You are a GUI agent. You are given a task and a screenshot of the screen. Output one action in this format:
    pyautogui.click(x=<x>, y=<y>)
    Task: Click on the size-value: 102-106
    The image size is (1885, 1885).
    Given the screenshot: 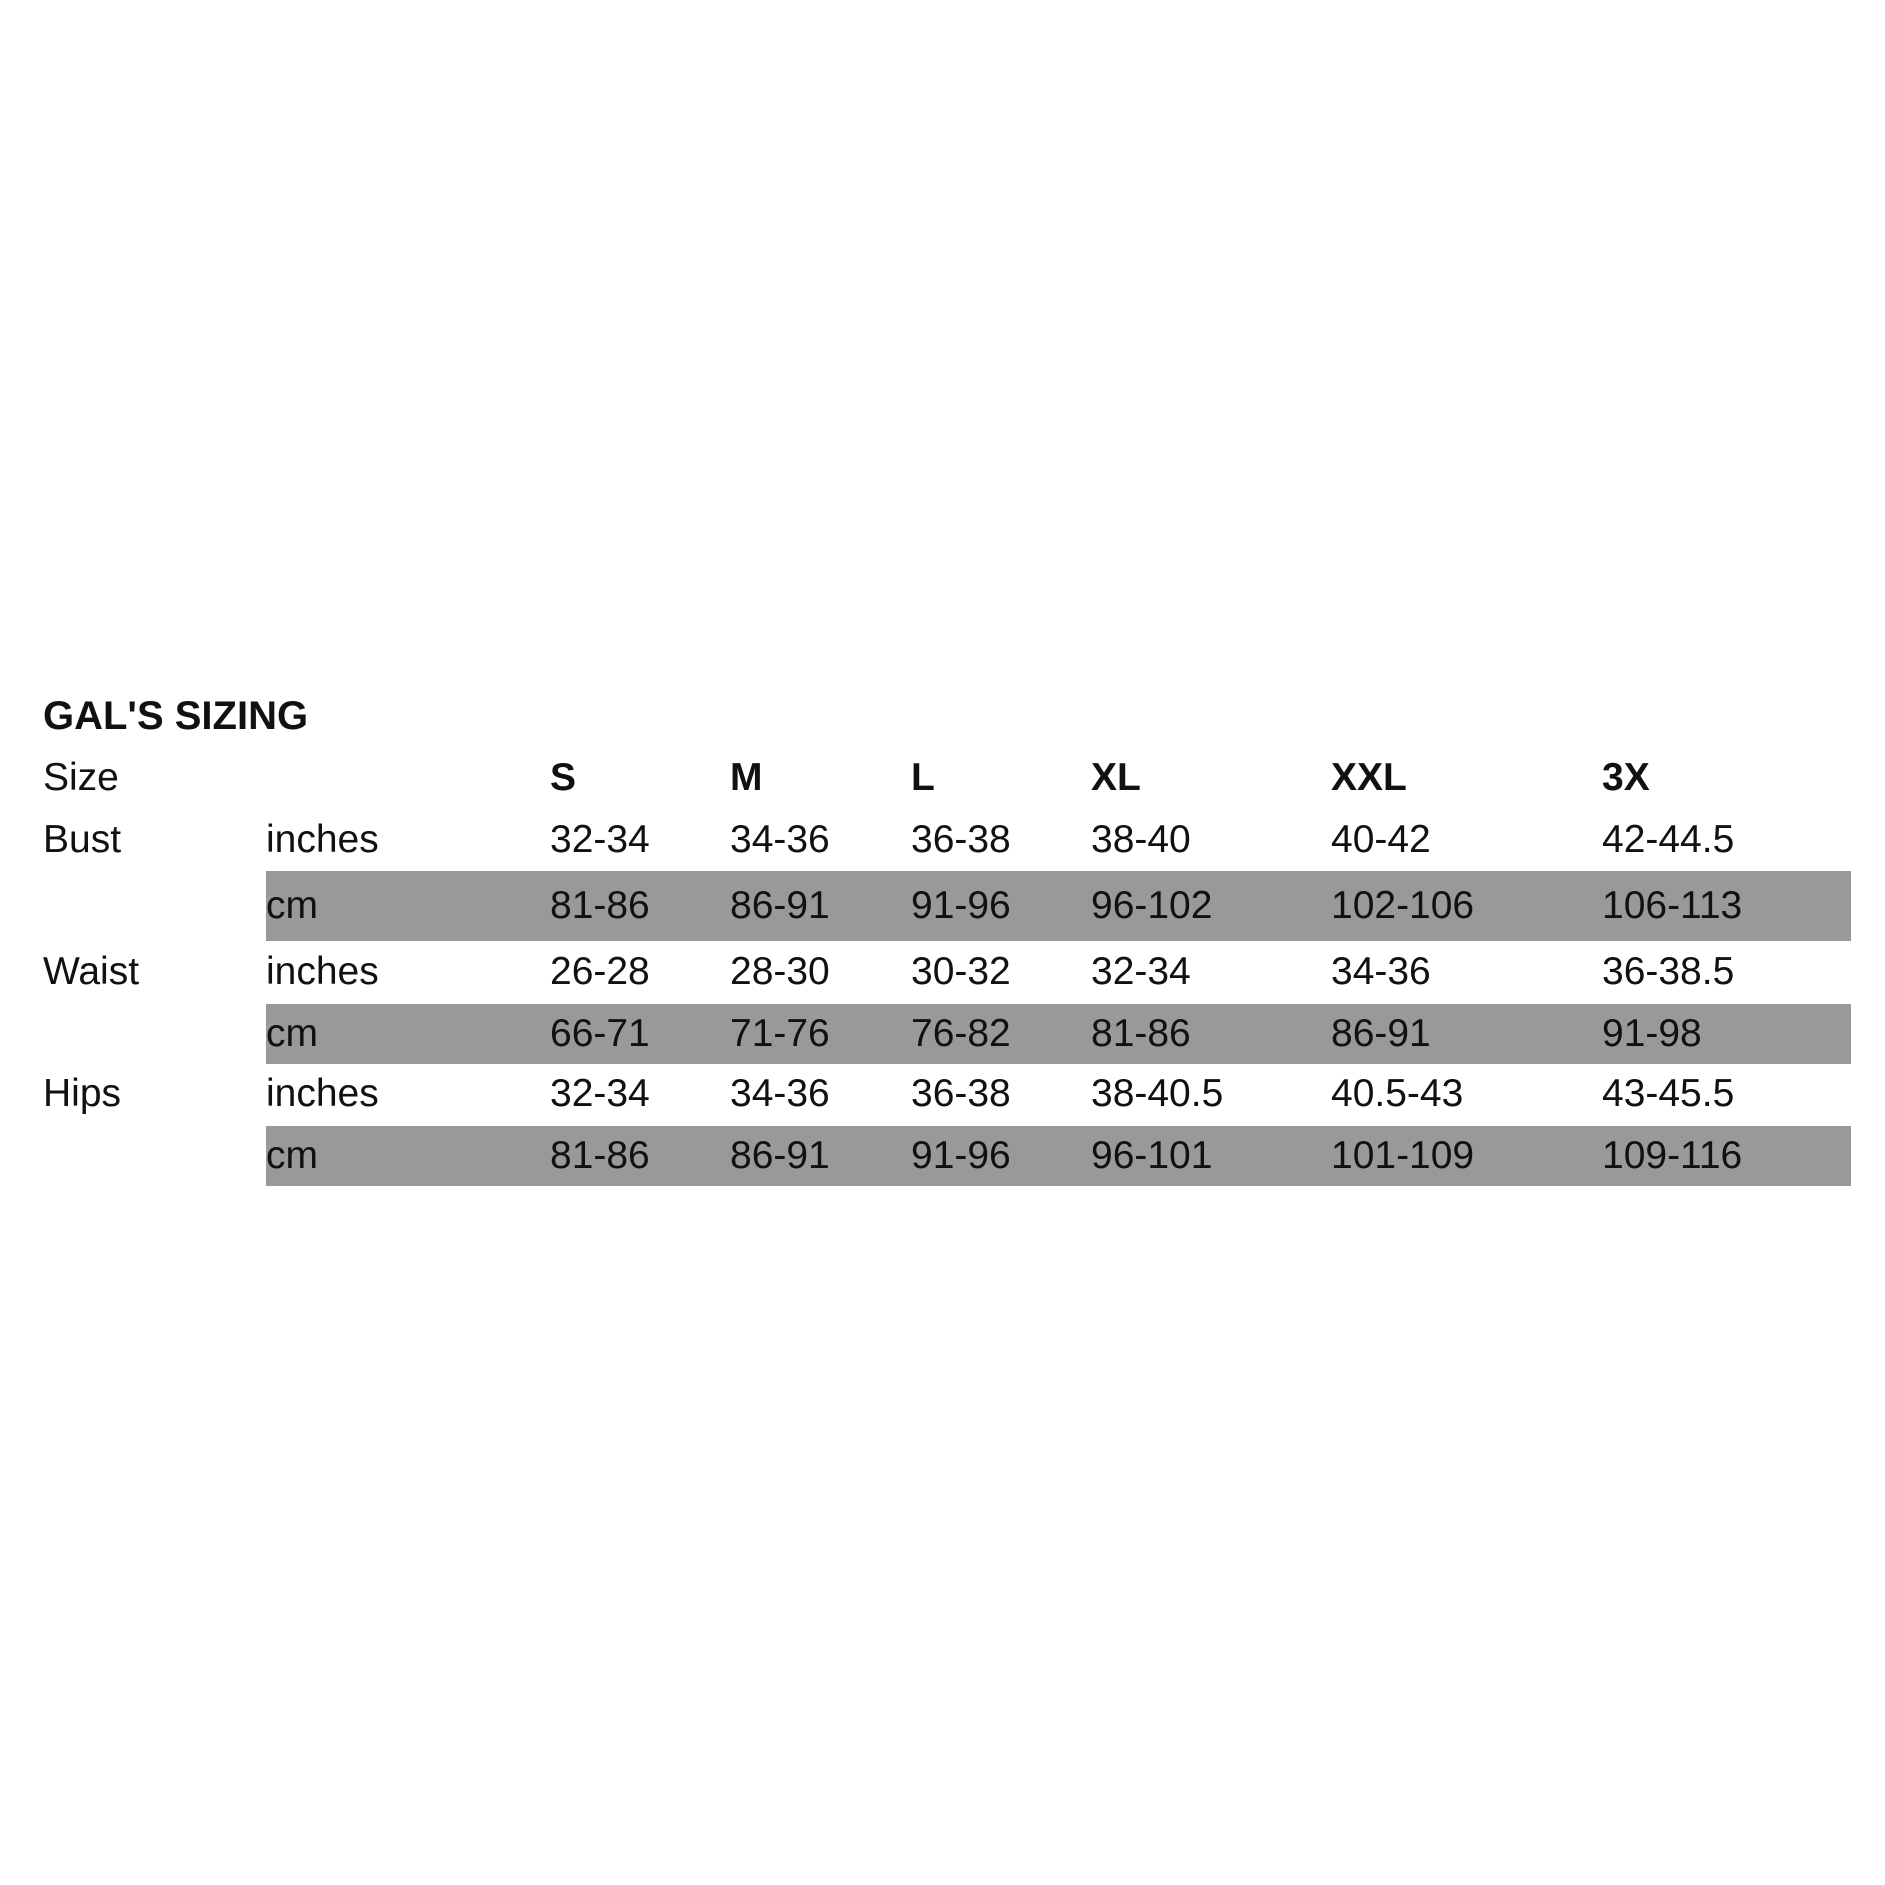 What is the action you would take?
    pyautogui.click(x=1403, y=905)
    